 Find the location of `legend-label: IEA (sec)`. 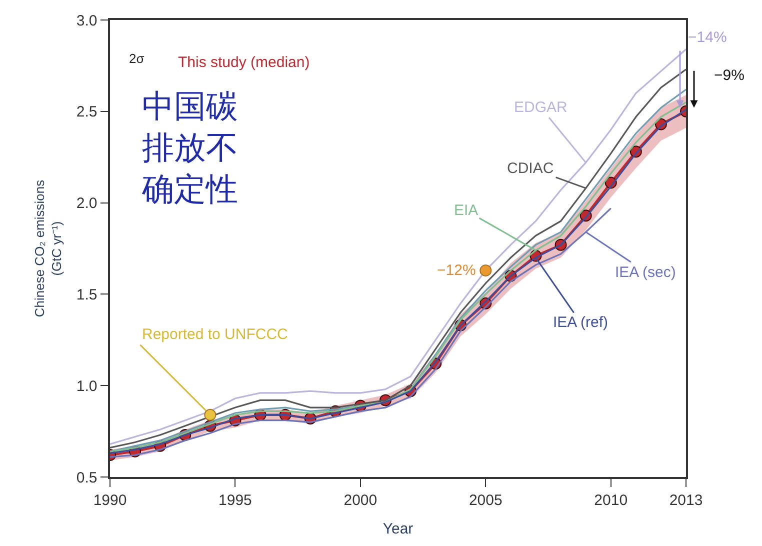

legend-label: IEA (sec) is located at coordinates (645, 272).